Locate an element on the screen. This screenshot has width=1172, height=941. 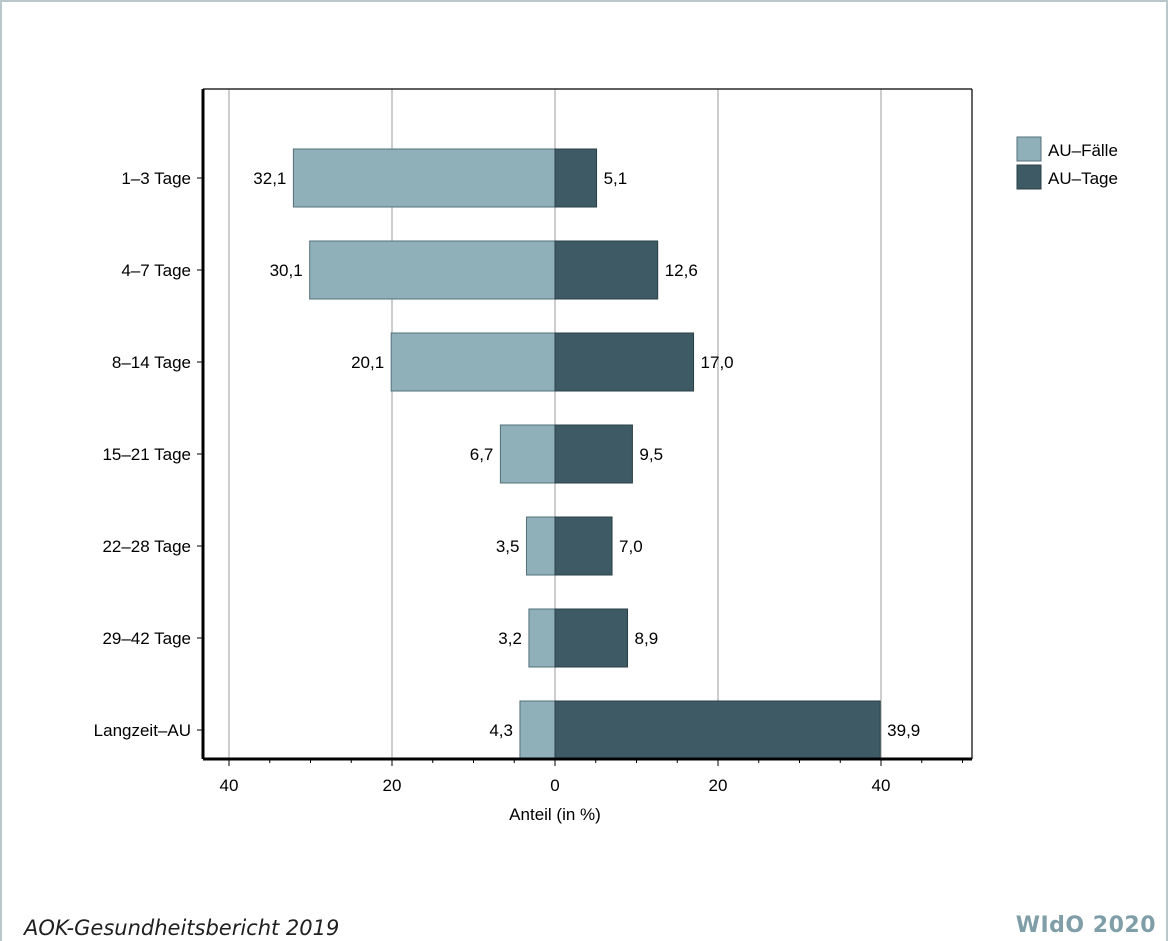
value-label-au-faelle: 20,1 is located at coordinates (367, 362).